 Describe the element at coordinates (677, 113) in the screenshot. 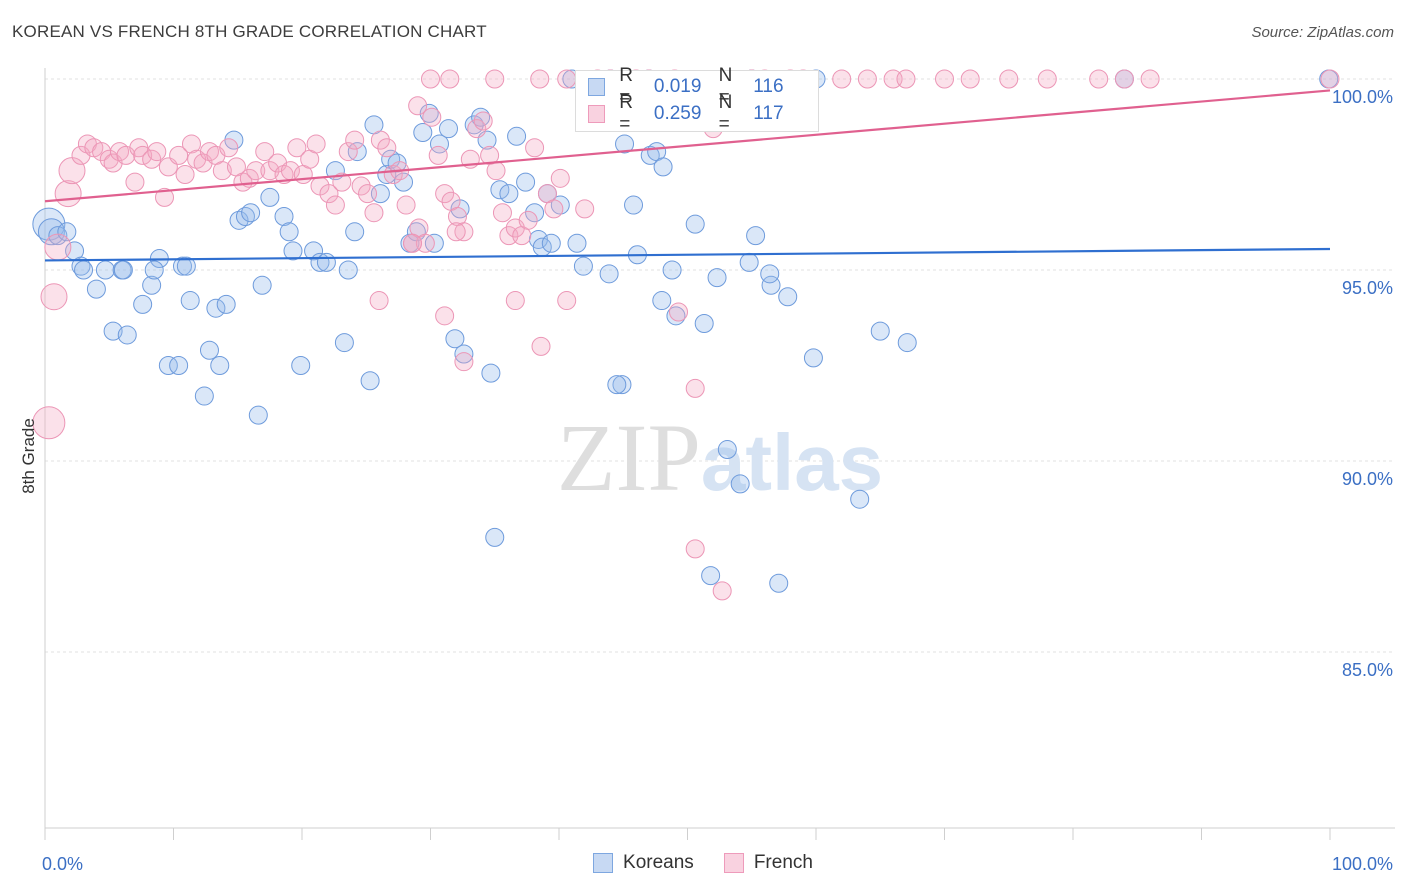

I see `french-r-value: 0.259` at that location.